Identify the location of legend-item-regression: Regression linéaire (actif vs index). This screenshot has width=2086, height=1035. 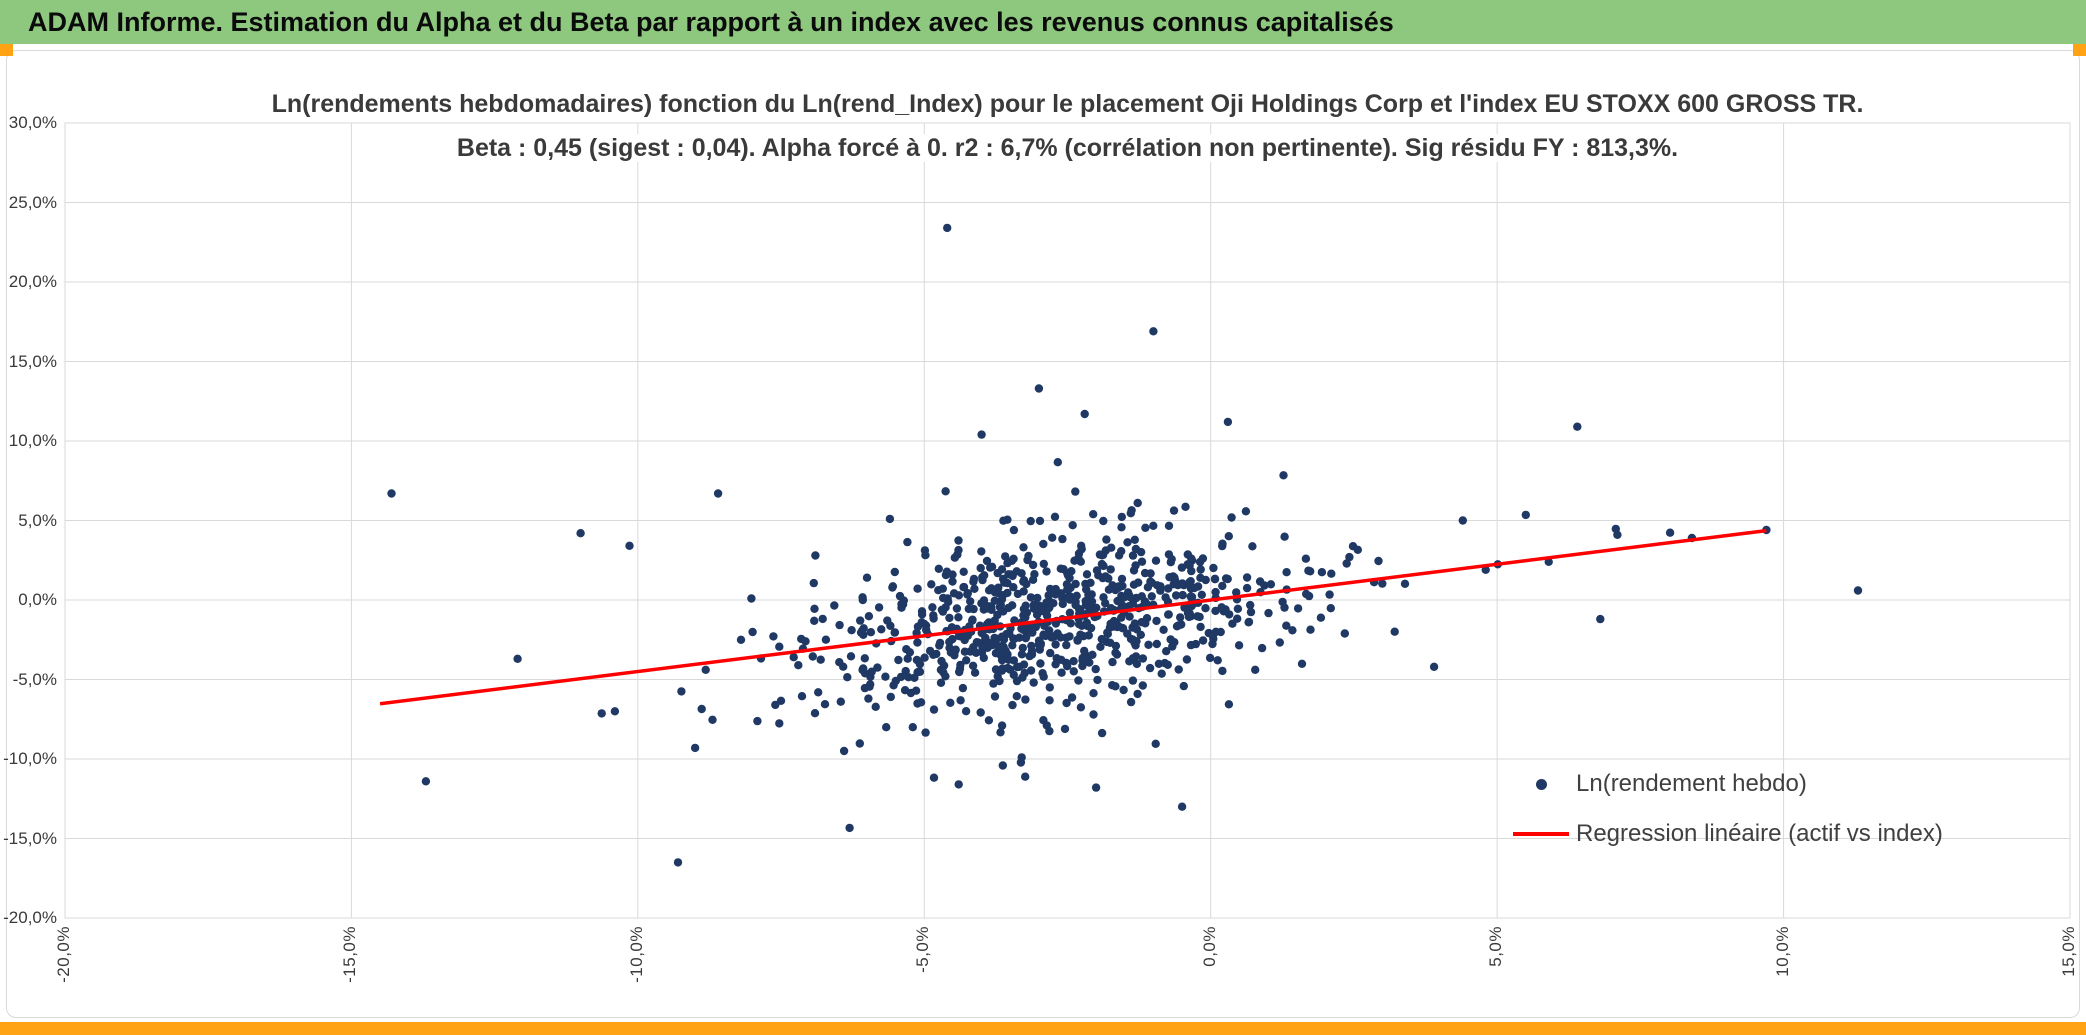
(1727, 834).